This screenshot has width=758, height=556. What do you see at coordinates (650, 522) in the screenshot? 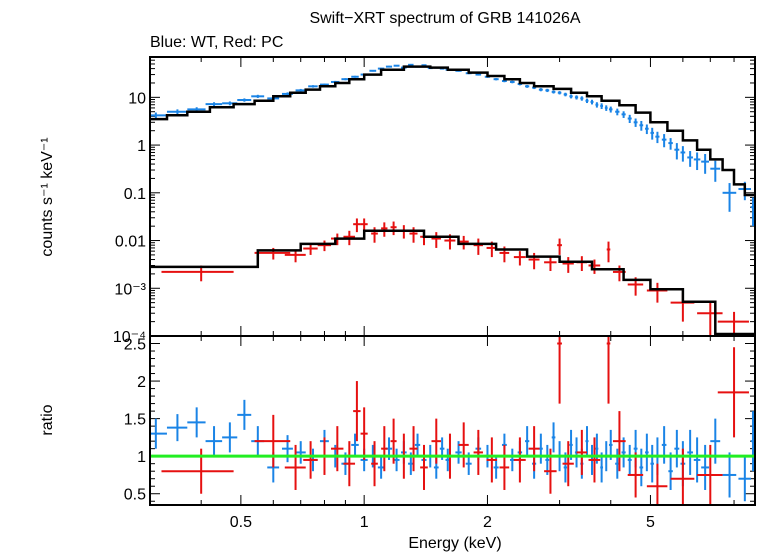
I see `x-tick-label: 5` at bounding box center [650, 522].